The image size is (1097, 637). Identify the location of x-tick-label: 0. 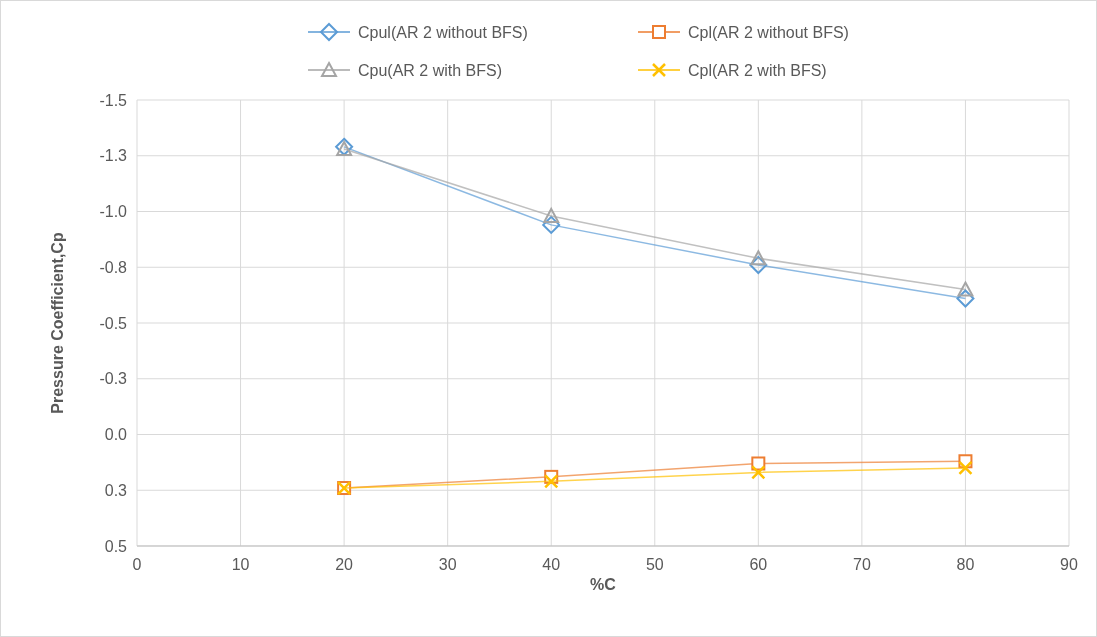
(137, 564).